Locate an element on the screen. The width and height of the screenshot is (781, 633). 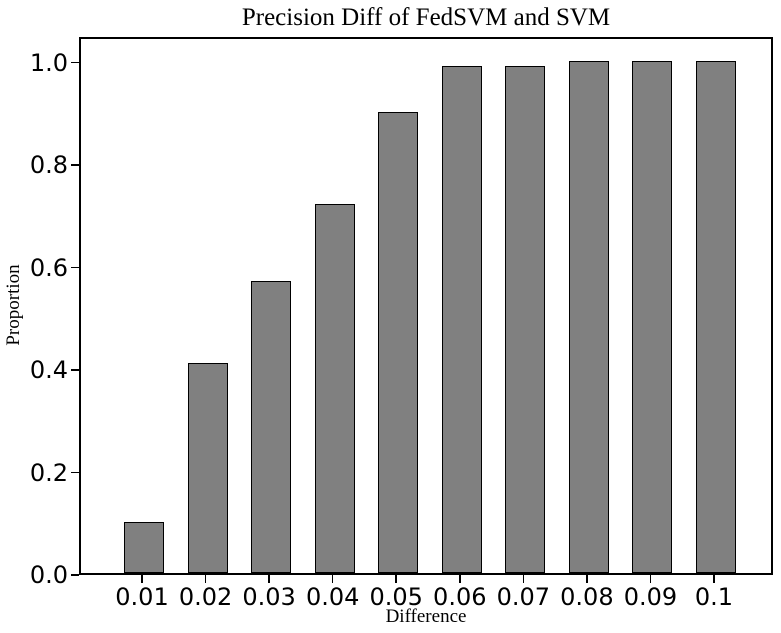
x-tick-label: 0.06 is located at coordinates (460, 597).